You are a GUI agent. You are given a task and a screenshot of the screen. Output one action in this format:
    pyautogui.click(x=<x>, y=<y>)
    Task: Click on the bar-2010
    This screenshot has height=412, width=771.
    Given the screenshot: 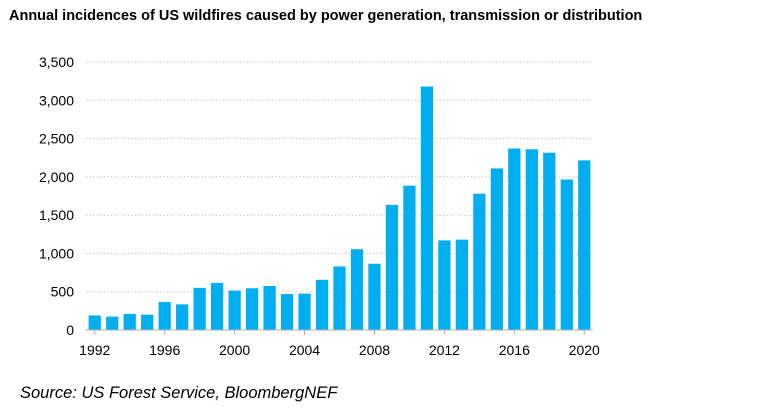 What is the action you would take?
    pyautogui.click(x=409, y=257)
    